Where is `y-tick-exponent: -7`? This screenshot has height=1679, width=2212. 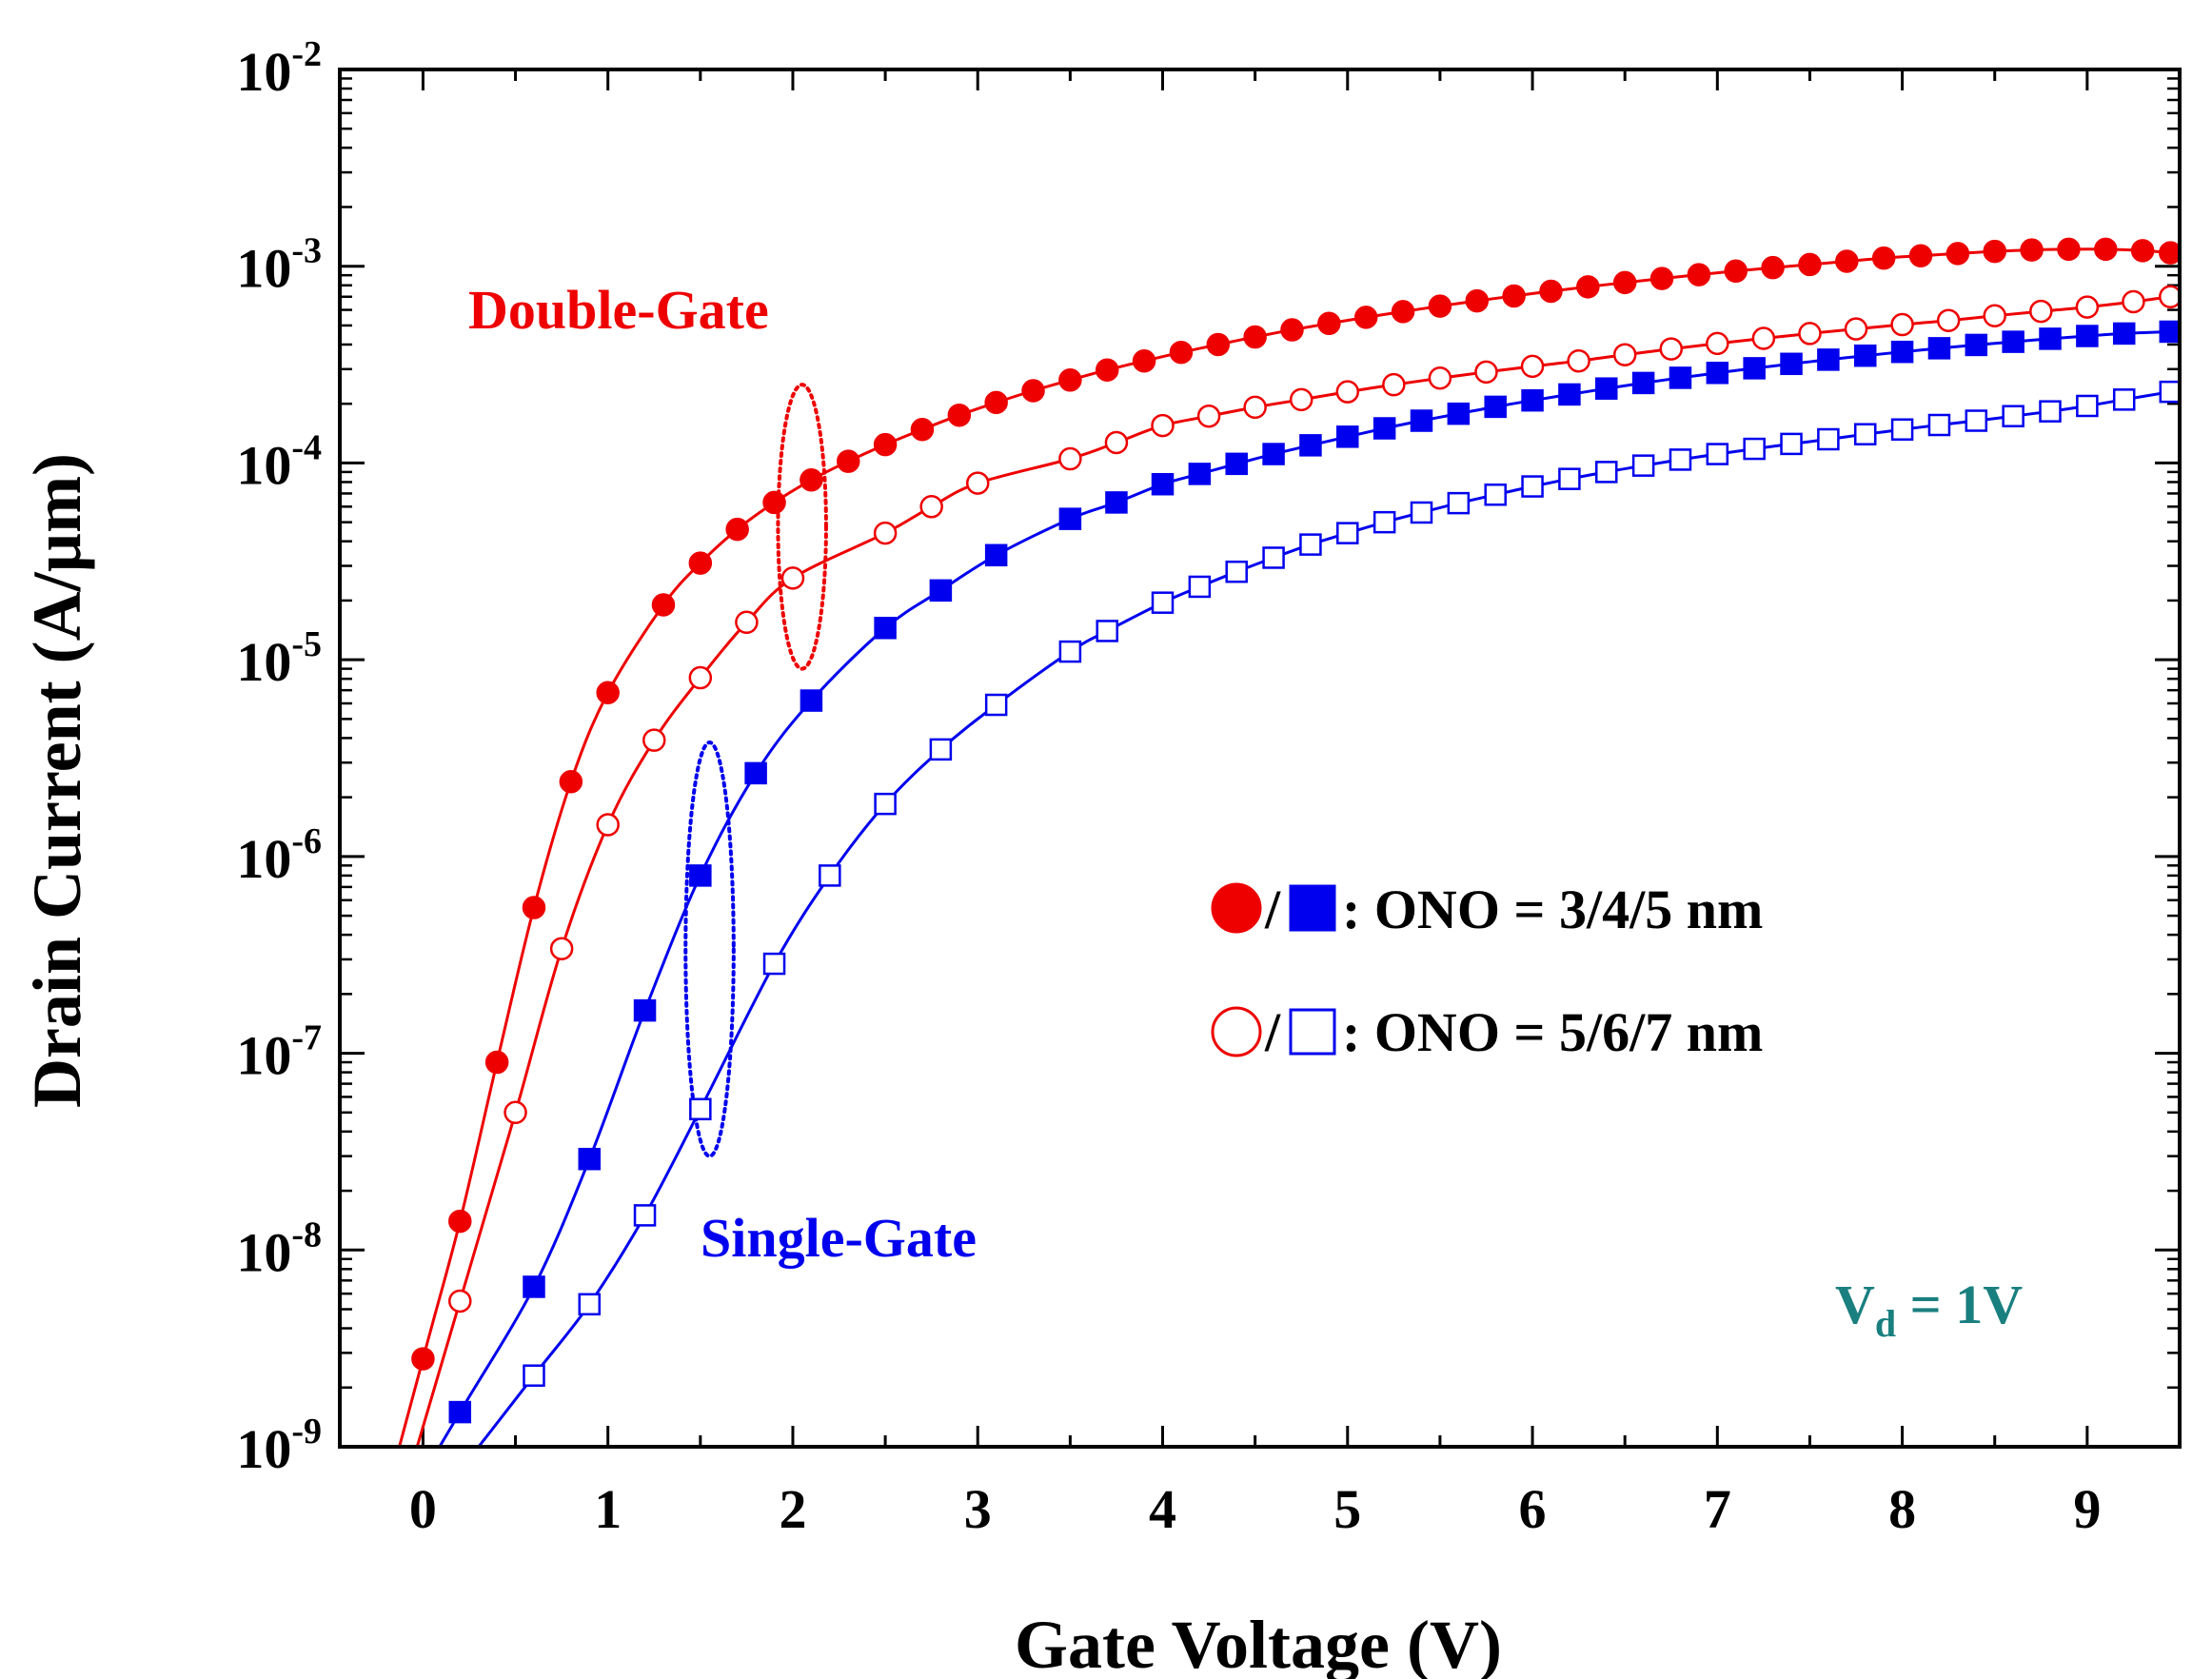
y-tick-exponent: -7 is located at coordinates (306, 1038).